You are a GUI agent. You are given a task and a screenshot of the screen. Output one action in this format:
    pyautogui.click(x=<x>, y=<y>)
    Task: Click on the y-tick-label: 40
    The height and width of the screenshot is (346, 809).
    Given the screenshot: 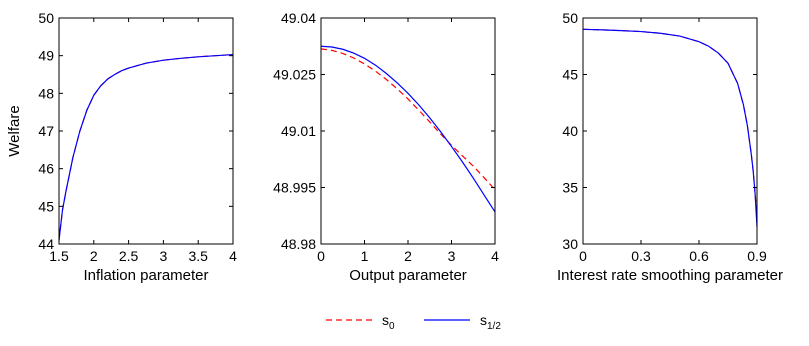 What is the action you would take?
    pyautogui.click(x=570, y=131)
    